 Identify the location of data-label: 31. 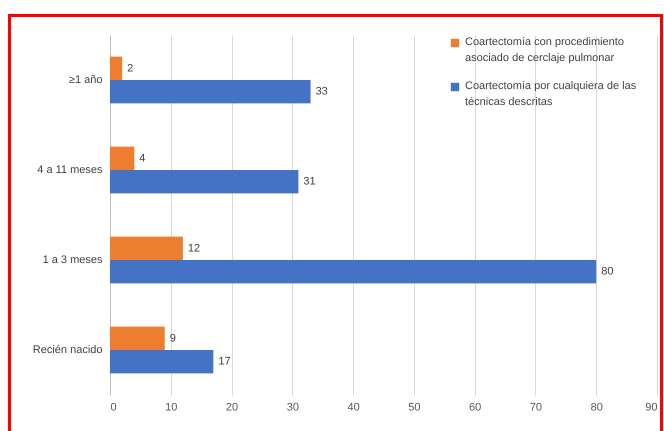
(309, 182).